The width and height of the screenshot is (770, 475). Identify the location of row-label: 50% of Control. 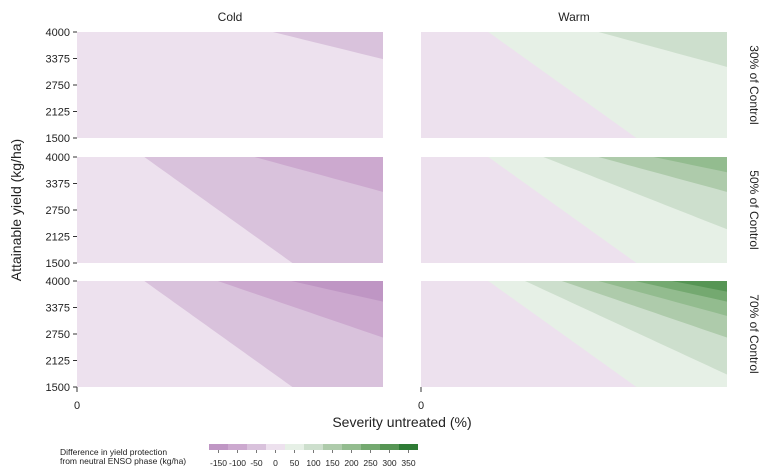
(754, 209).